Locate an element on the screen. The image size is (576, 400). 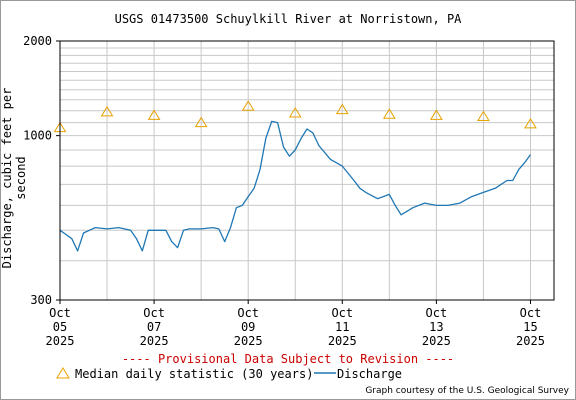
y-tick-label: 2000 is located at coordinates (37, 41).